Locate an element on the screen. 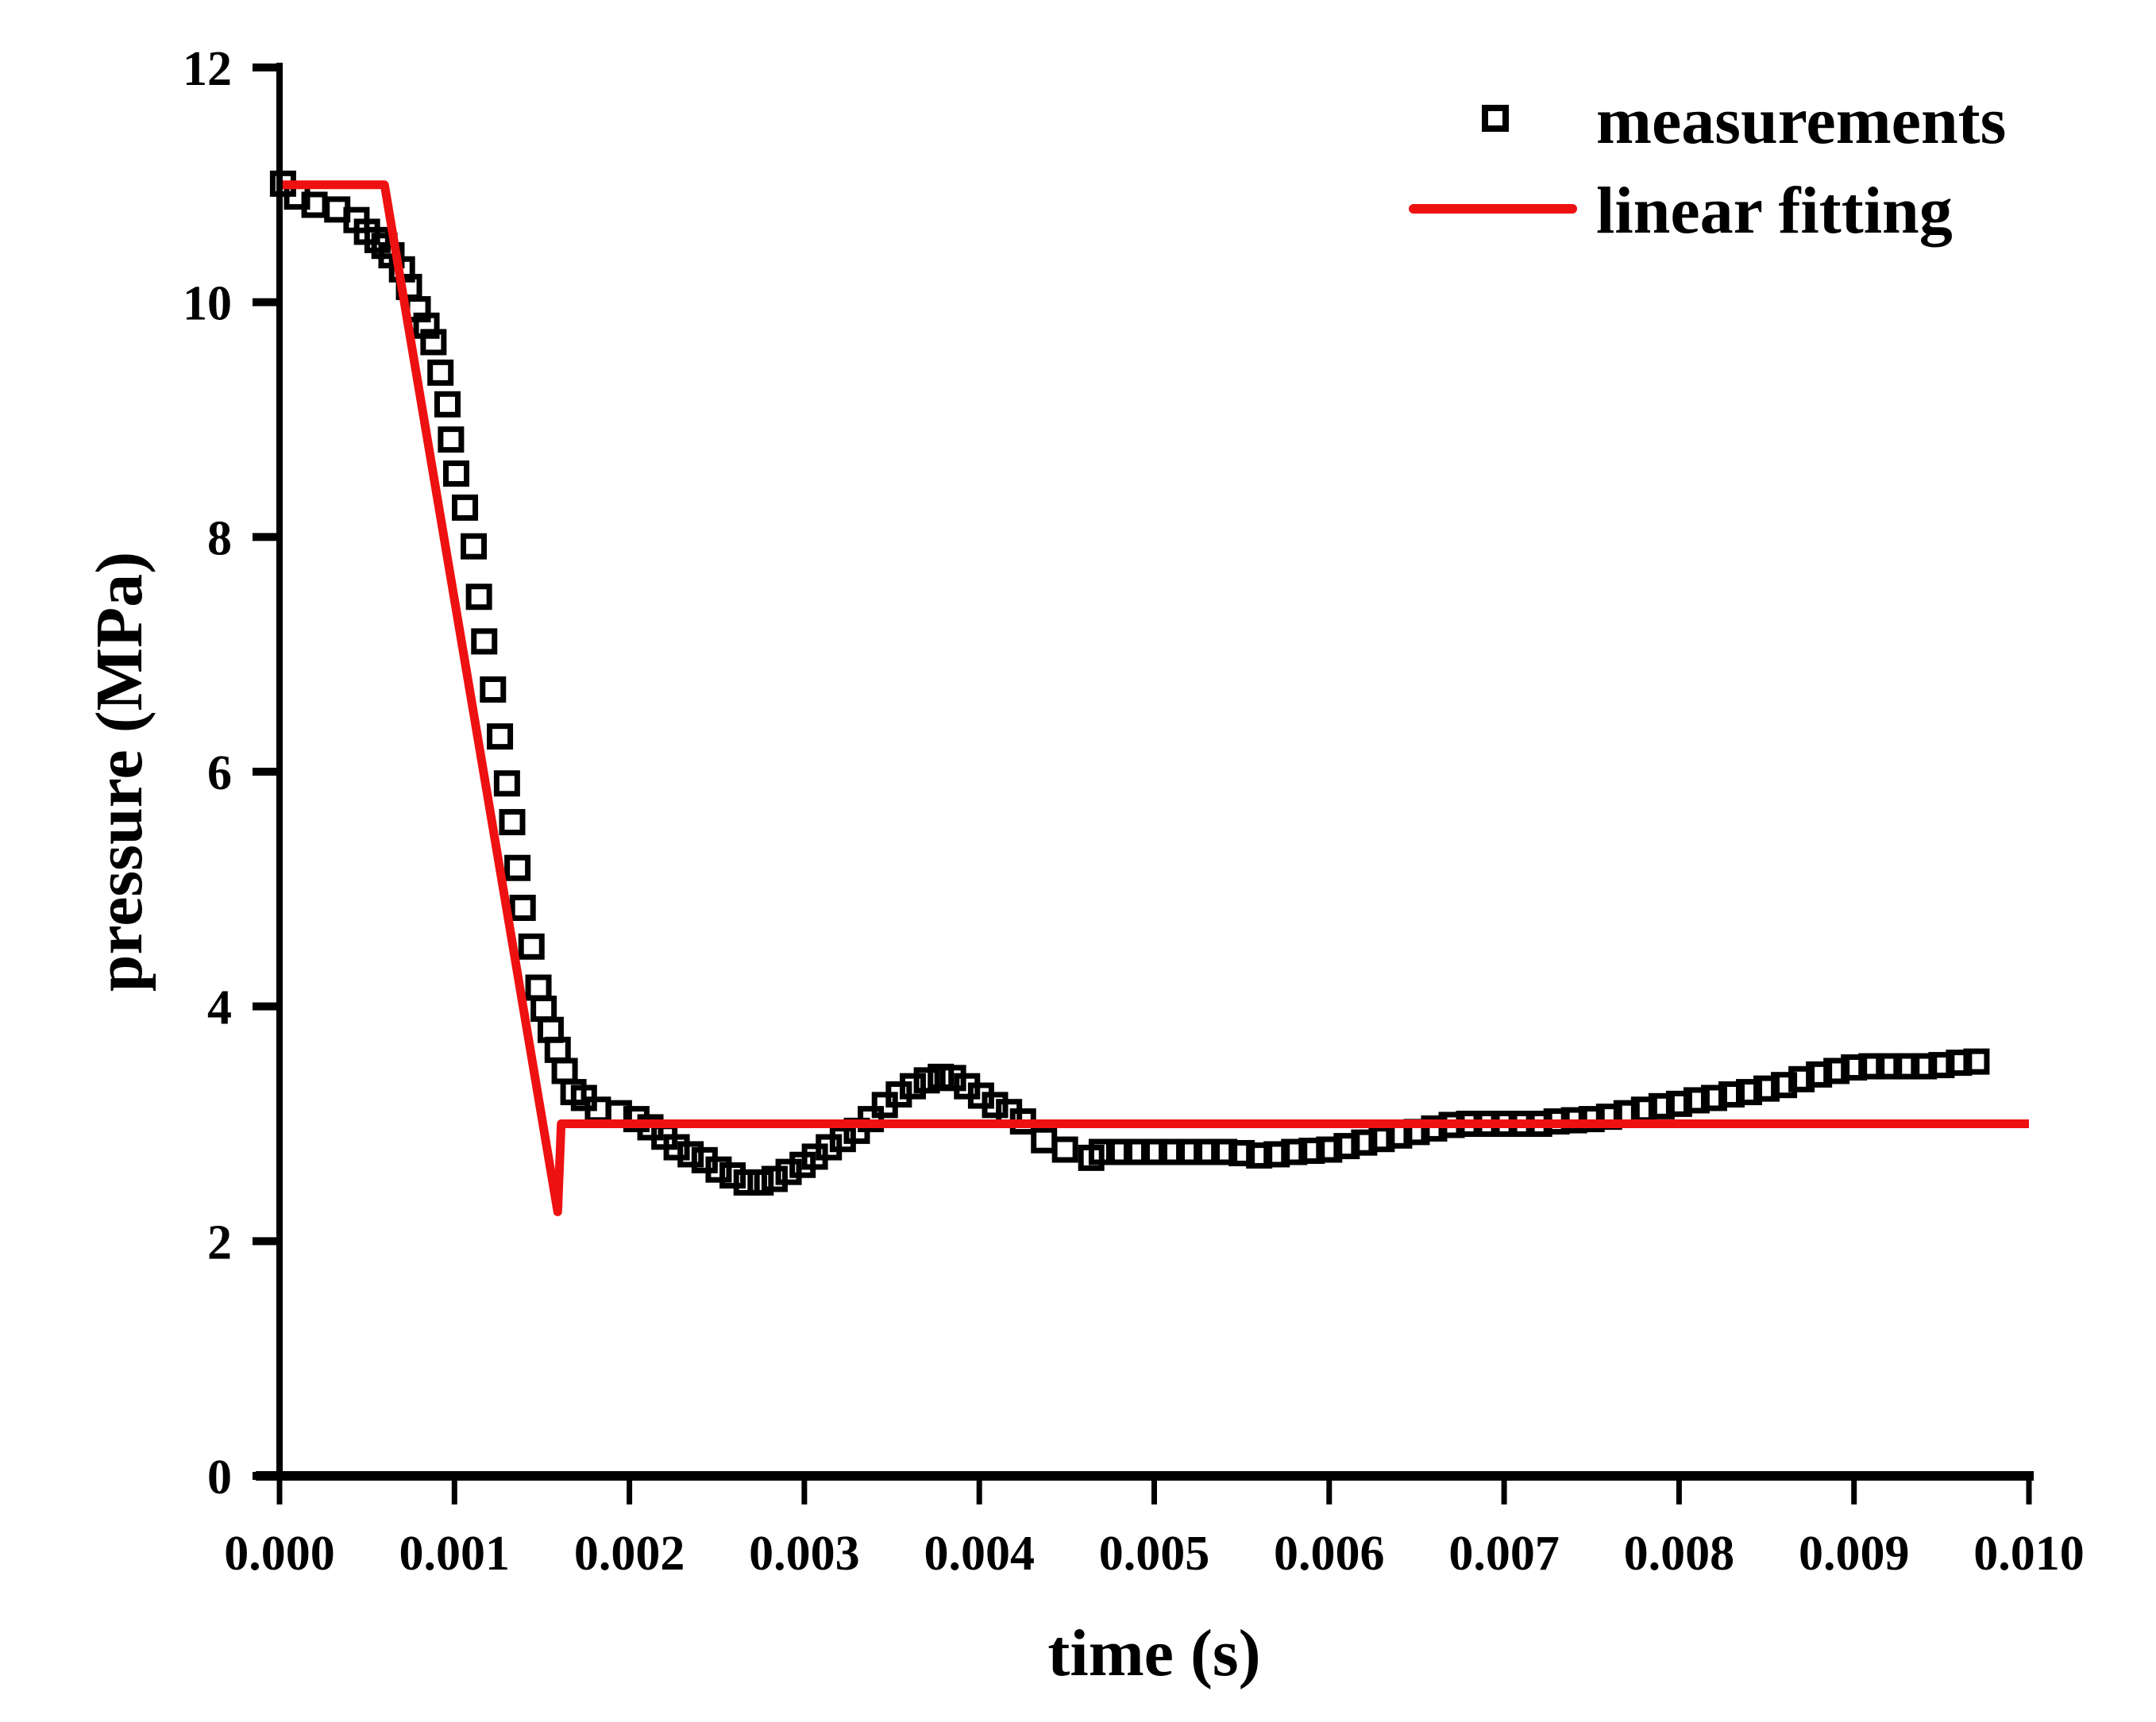 The height and width of the screenshot is (1722, 2156). legend-measurements-marker-icon is located at coordinates (1495, 118).